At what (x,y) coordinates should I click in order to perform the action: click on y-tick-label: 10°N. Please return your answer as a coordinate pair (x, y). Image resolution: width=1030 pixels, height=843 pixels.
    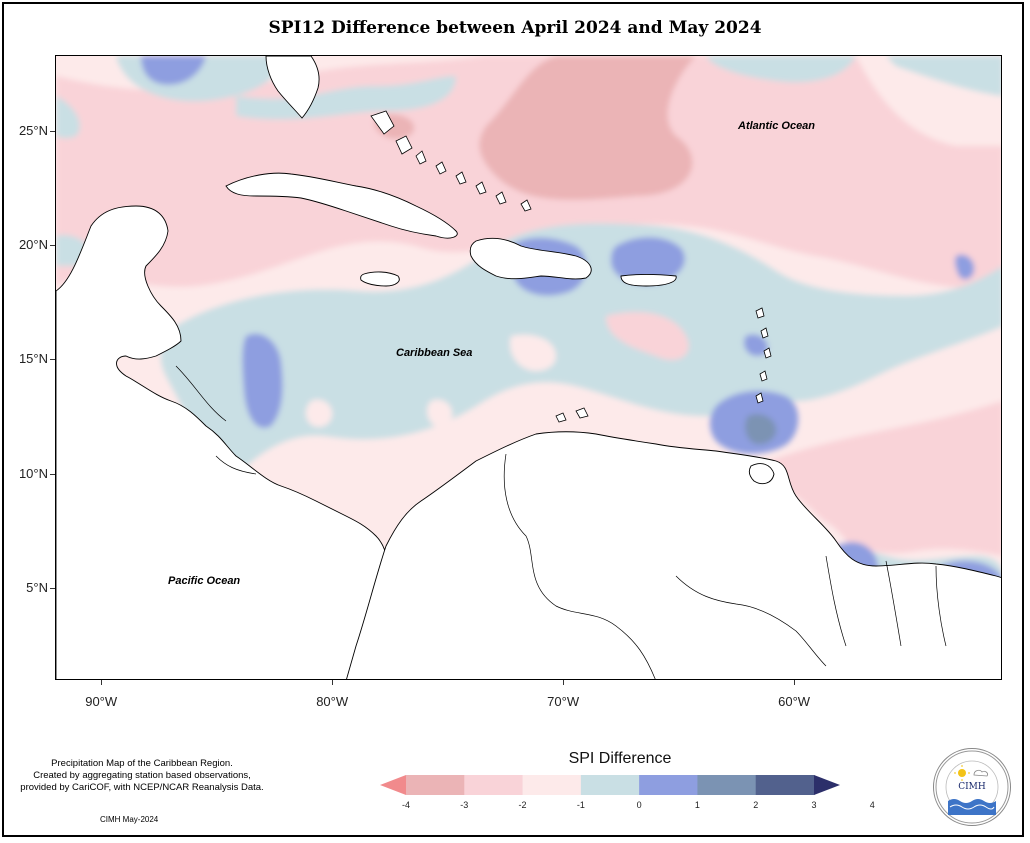
    Looking at the image, I should click on (33, 473).